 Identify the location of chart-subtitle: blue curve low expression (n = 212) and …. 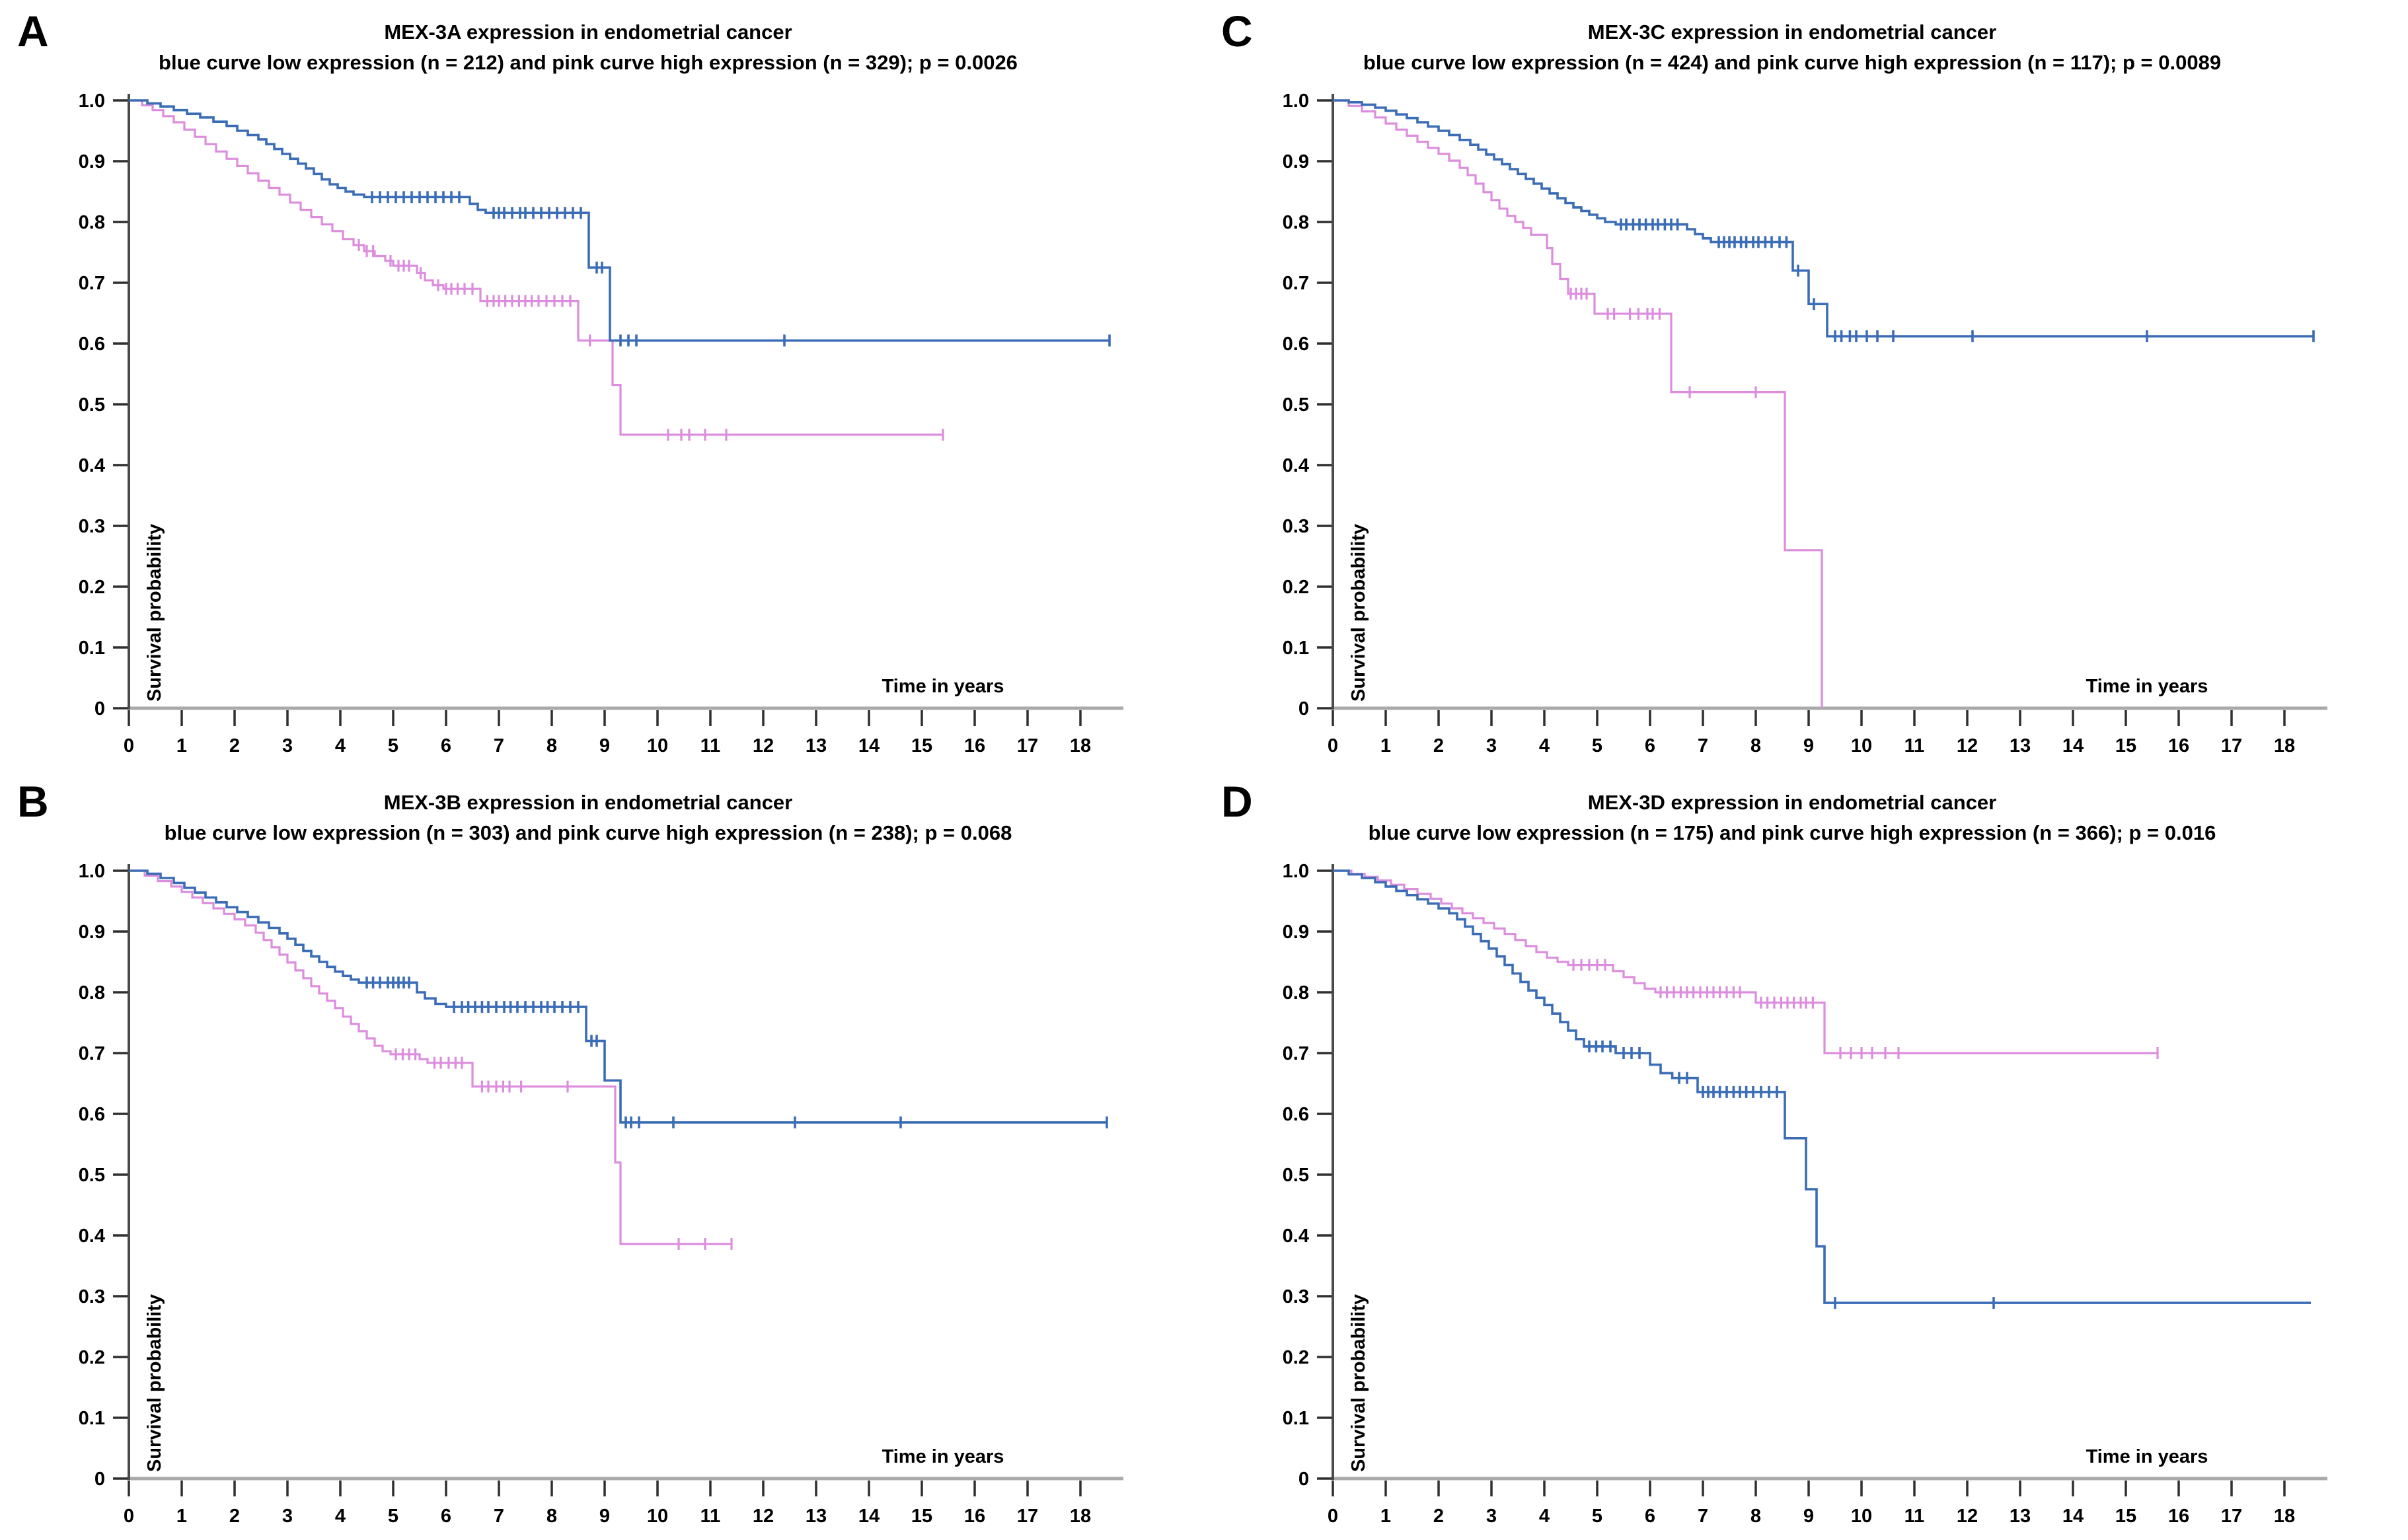
(588, 62).